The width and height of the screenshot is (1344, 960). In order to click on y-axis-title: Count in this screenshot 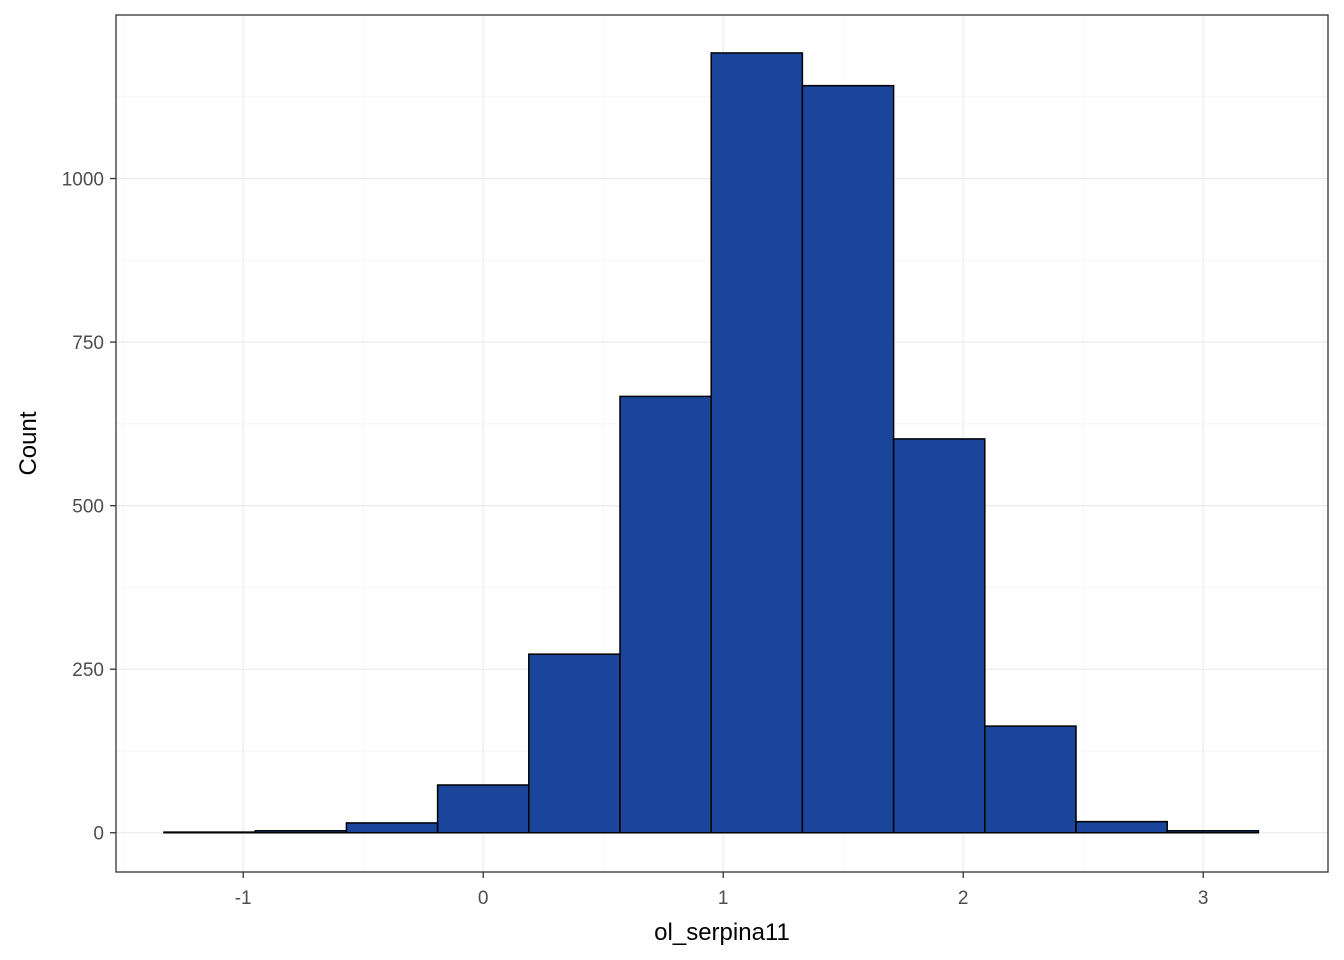, I will do `click(28, 443)`.